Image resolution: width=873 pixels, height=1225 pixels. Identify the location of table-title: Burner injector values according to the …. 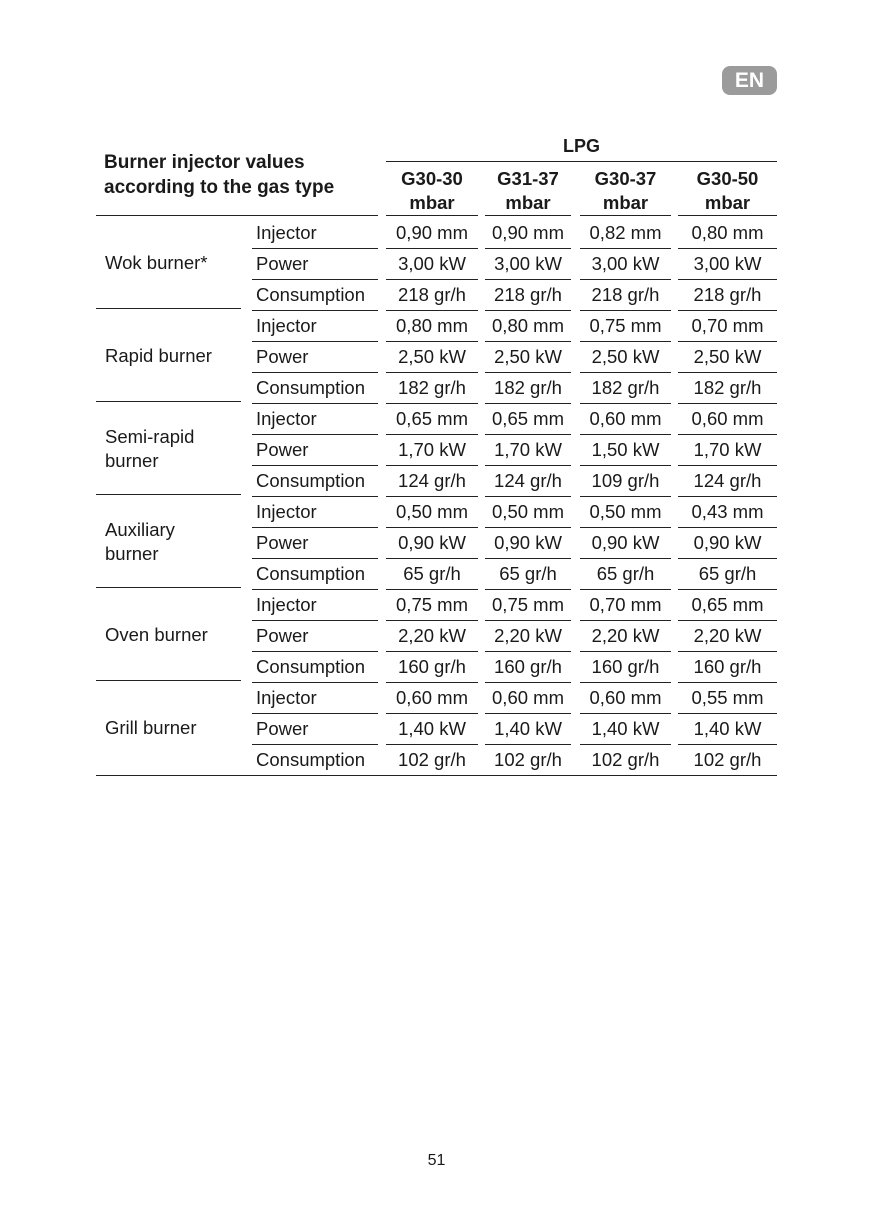
(219, 175).